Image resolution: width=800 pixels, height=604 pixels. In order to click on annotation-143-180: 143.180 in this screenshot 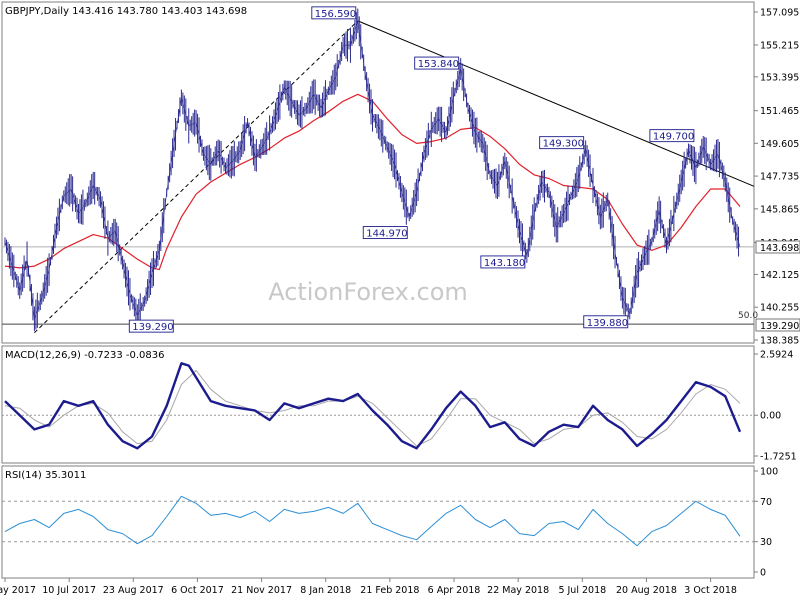, I will do `click(503, 262)`.